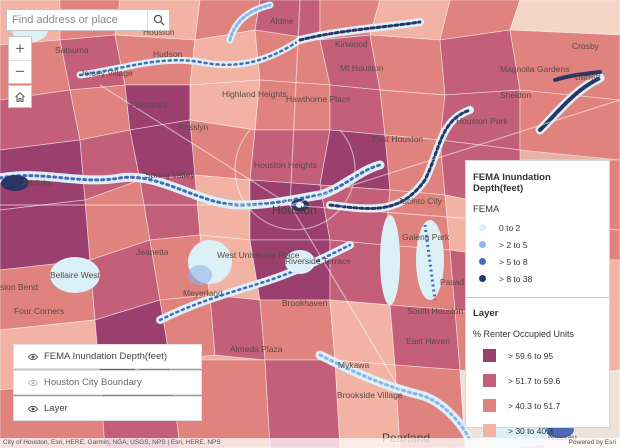 This screenshot has width=620, height=448. Describe the element at coordinates (107, 408) in the screenshot. I see `layer-item-layer: Layer` at that location.